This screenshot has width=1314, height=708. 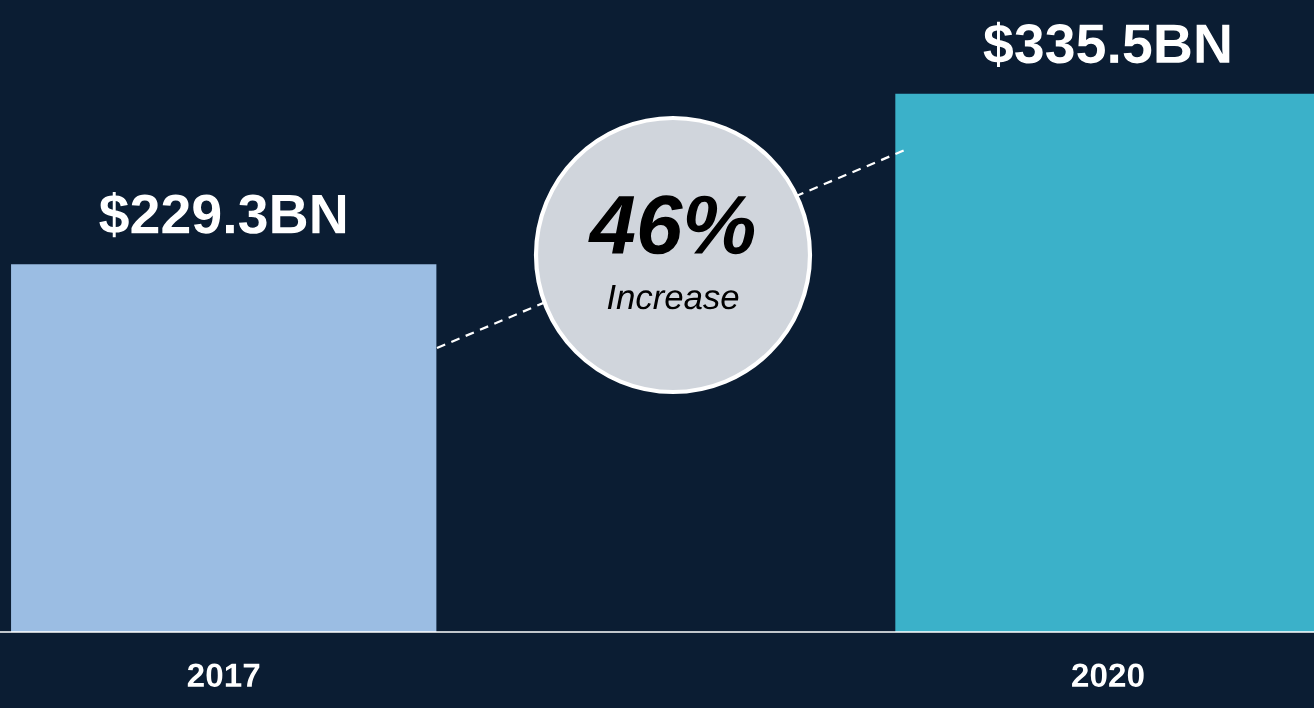 What do you see at coordinates (673, 297) in the screenshot?
I see `annotation: Increase` at bounding box center [673, 297].